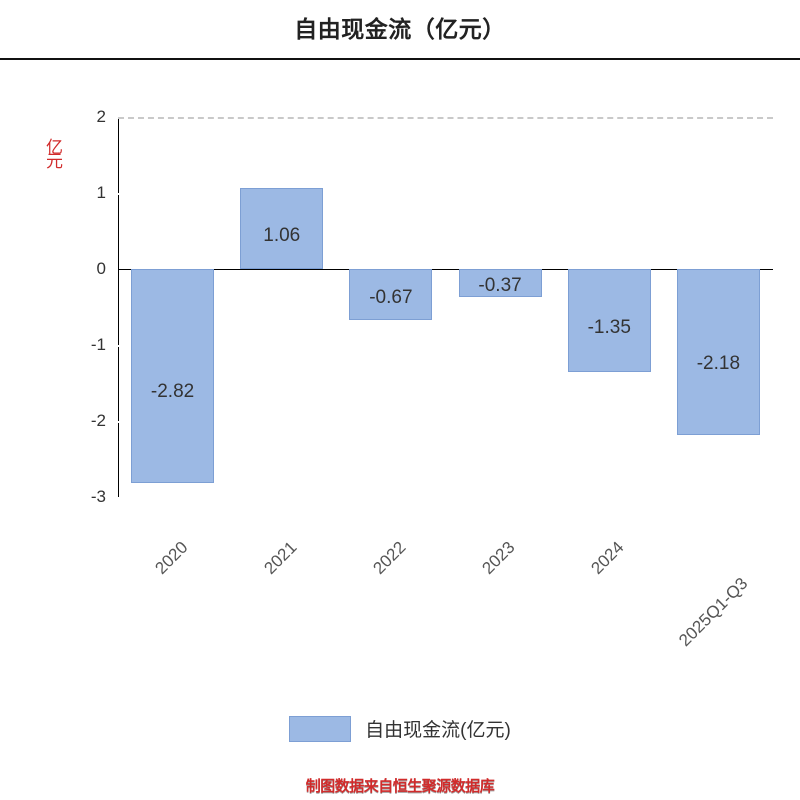 This screenshot has height=800, width=800. What do you see at coordinates (445, 498) in the screenshot?
I see `gridline--3` at bounding box center [445, 498].